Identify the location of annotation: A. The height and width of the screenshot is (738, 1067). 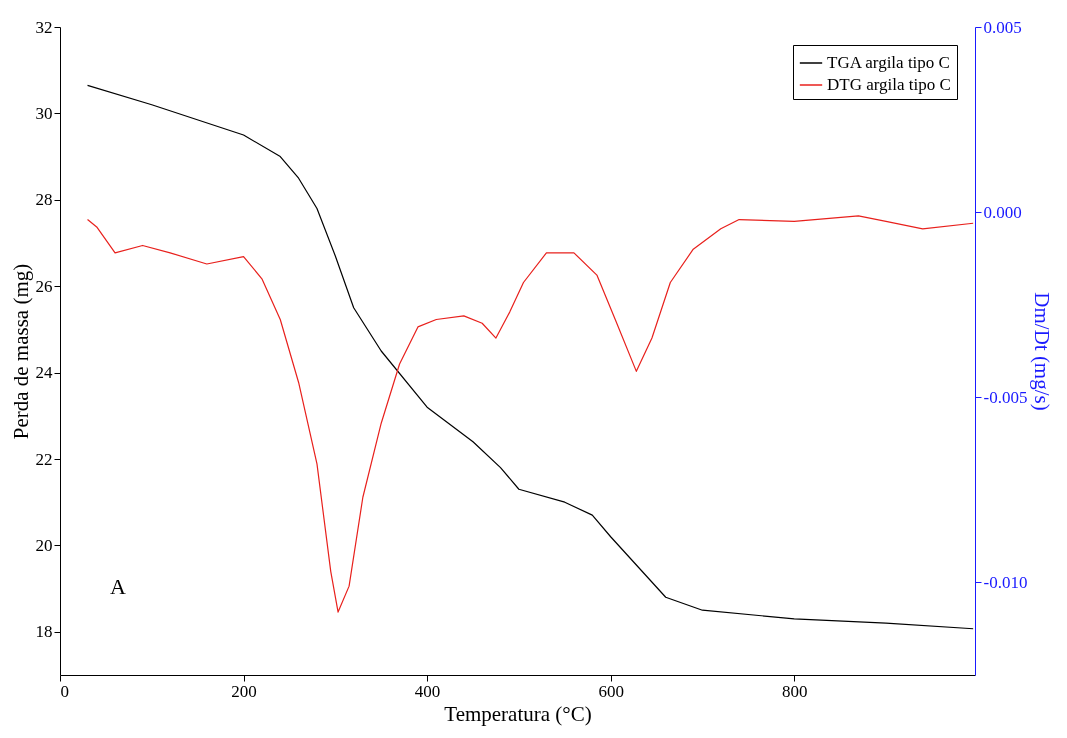
(118, 586).